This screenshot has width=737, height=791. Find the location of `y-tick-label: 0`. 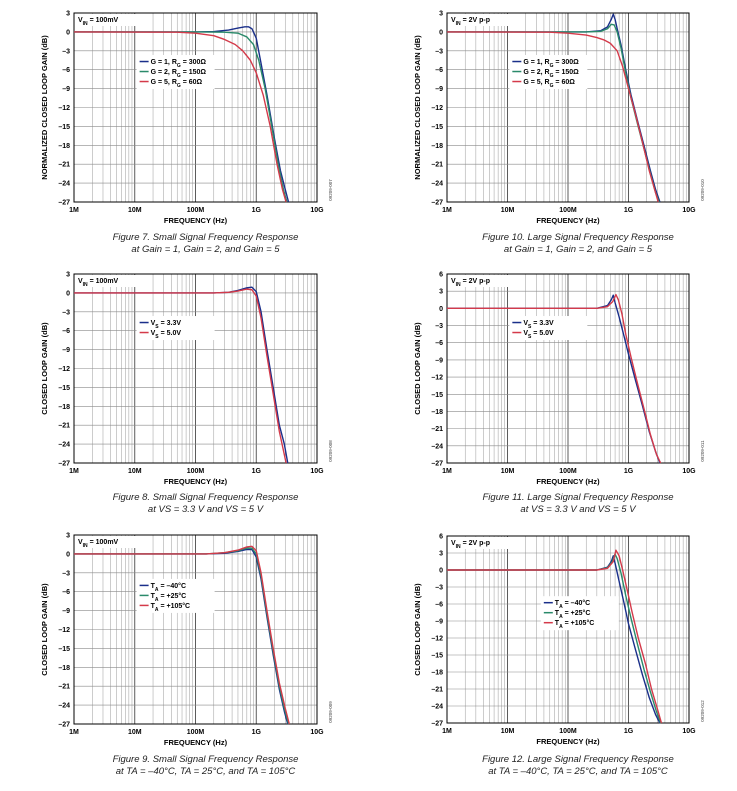

y-tick-label: 0 is located at coordinates (441, 309).